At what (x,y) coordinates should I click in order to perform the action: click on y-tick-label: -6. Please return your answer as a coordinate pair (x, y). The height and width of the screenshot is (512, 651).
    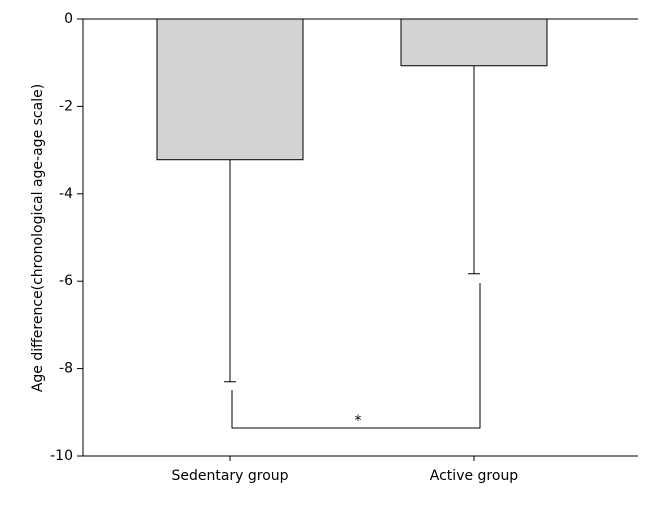
    Looking at the image, I should click on (66, 281).